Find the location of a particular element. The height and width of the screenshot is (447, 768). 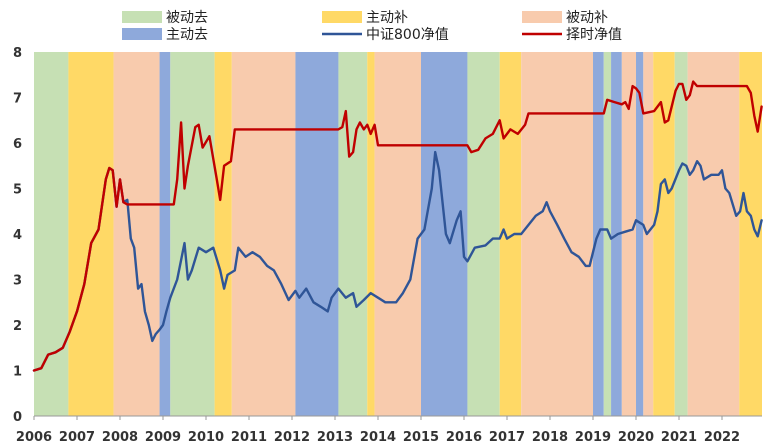

legend-label-active-fill: 主动补 is located at coordinates (387, 18).